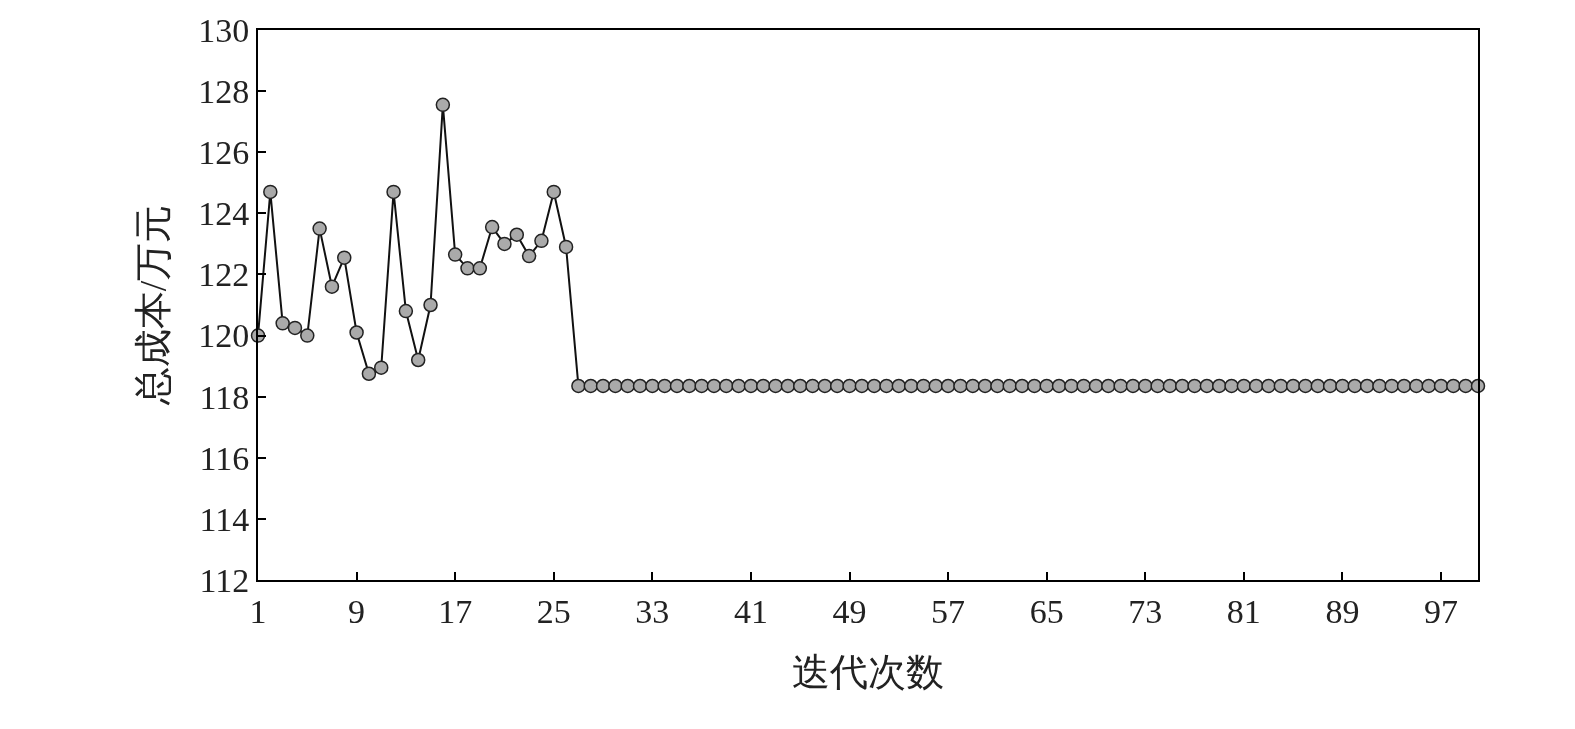 The image size is (1575, 729). I want to click on y-tick-label: 114, so click(224, 519).